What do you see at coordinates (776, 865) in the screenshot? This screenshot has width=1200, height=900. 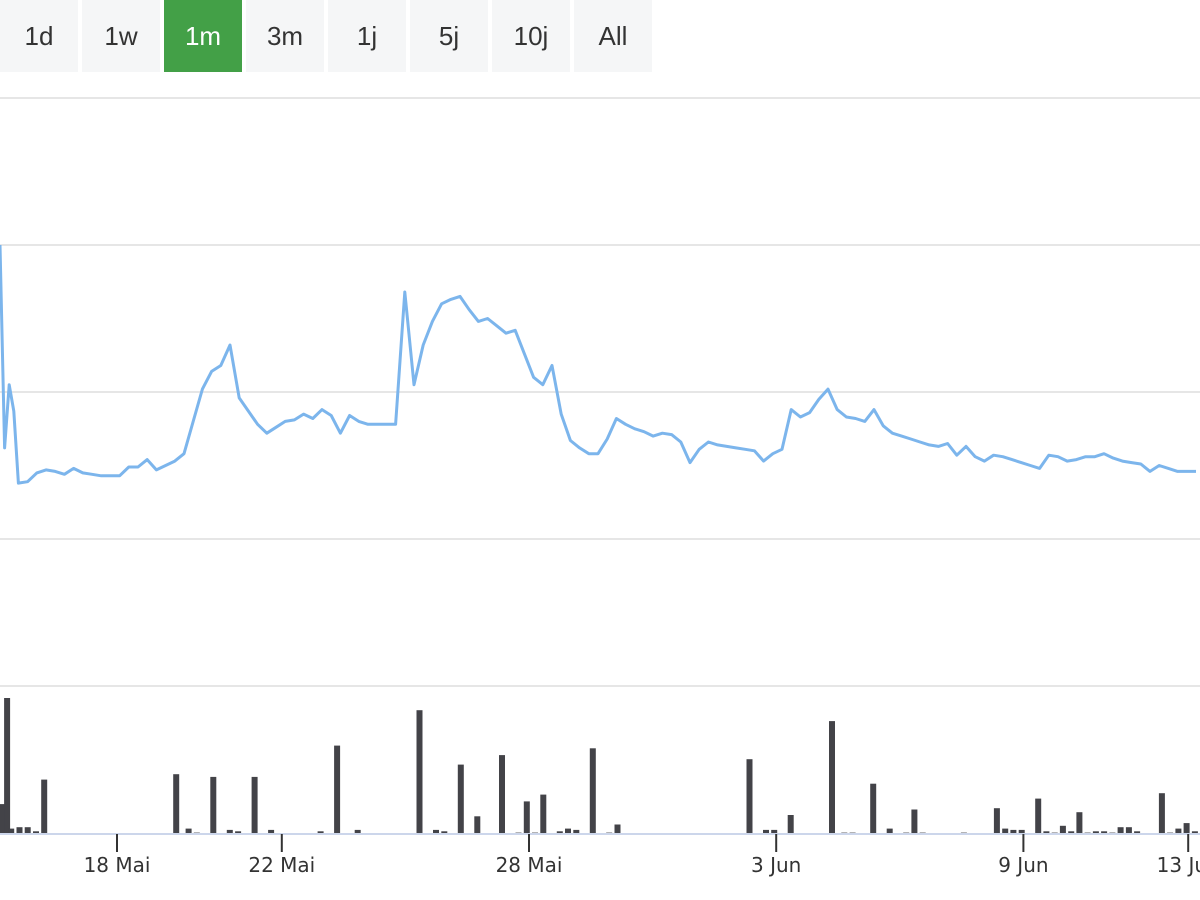 I see `x-tick-label: 3 Jun` at bounding box center [776, 865].